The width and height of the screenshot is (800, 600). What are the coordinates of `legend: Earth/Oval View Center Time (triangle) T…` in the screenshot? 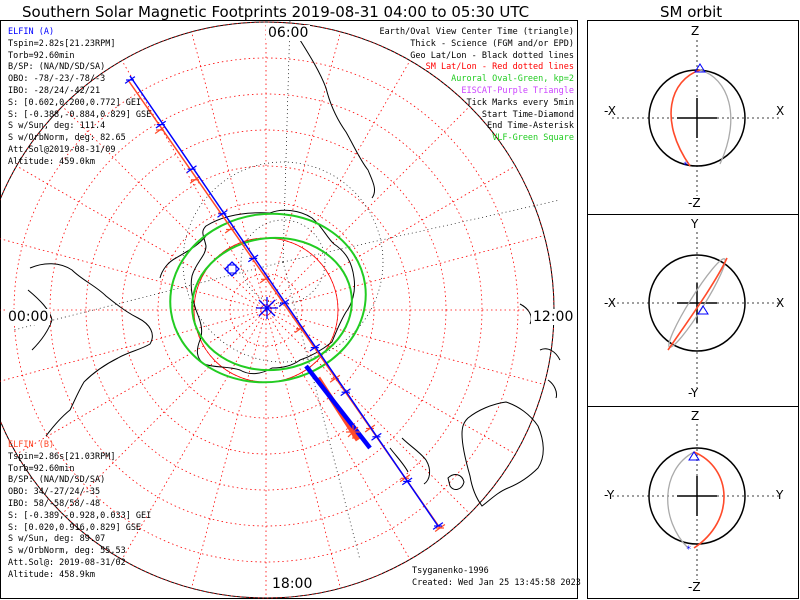 It's located at (477, 86).